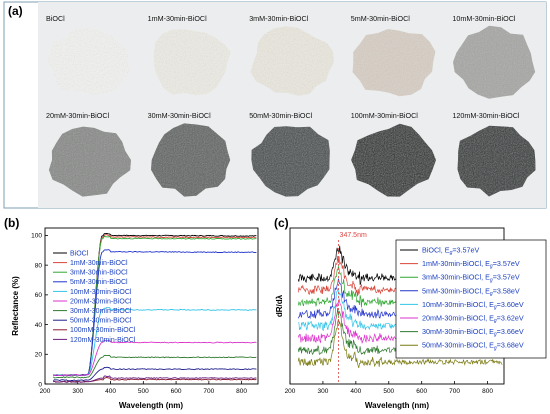 This screenshot has height=414, width=550. What do you see at coordinates (99, 273) in the screenshot?
I see `legend-entry: 3mM-30min-BiOCl` at bounding box center [99, 273].